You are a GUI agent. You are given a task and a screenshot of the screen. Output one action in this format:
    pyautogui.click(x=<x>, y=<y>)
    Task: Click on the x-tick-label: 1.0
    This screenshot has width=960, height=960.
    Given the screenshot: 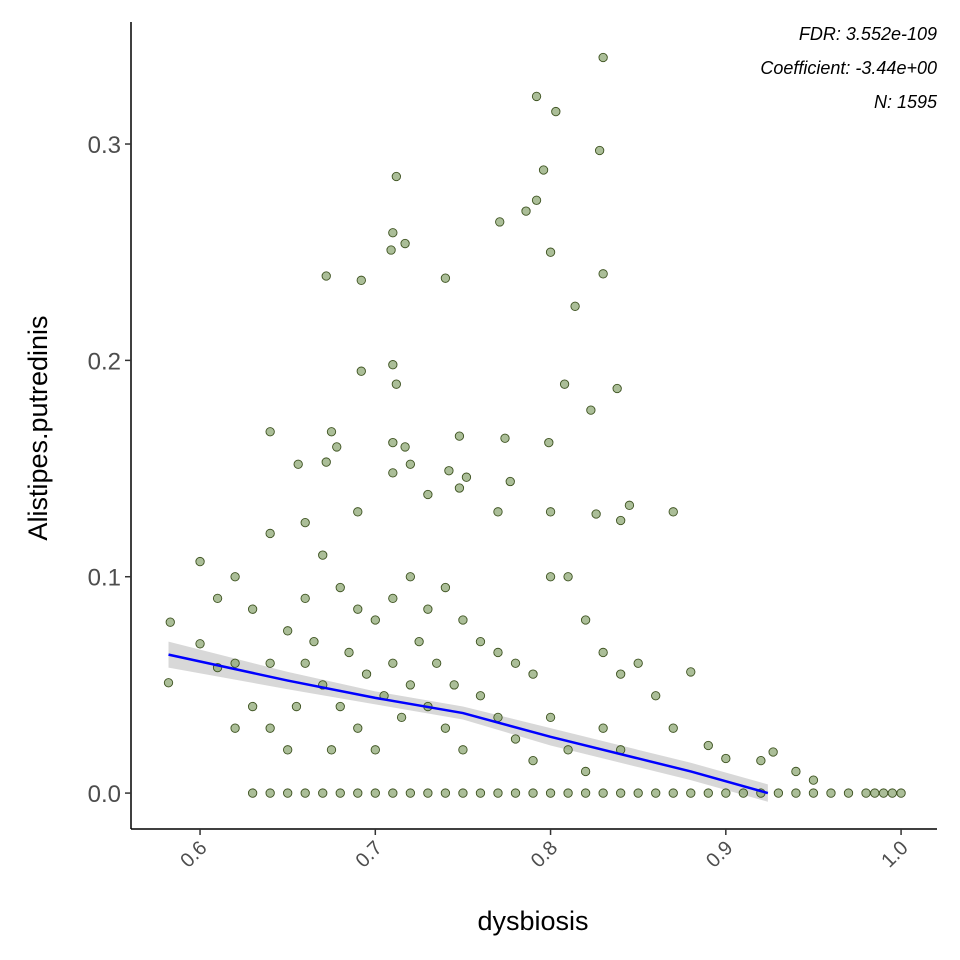 What is the action you would take?
    pyautogui.click(x=894, y=854)
    